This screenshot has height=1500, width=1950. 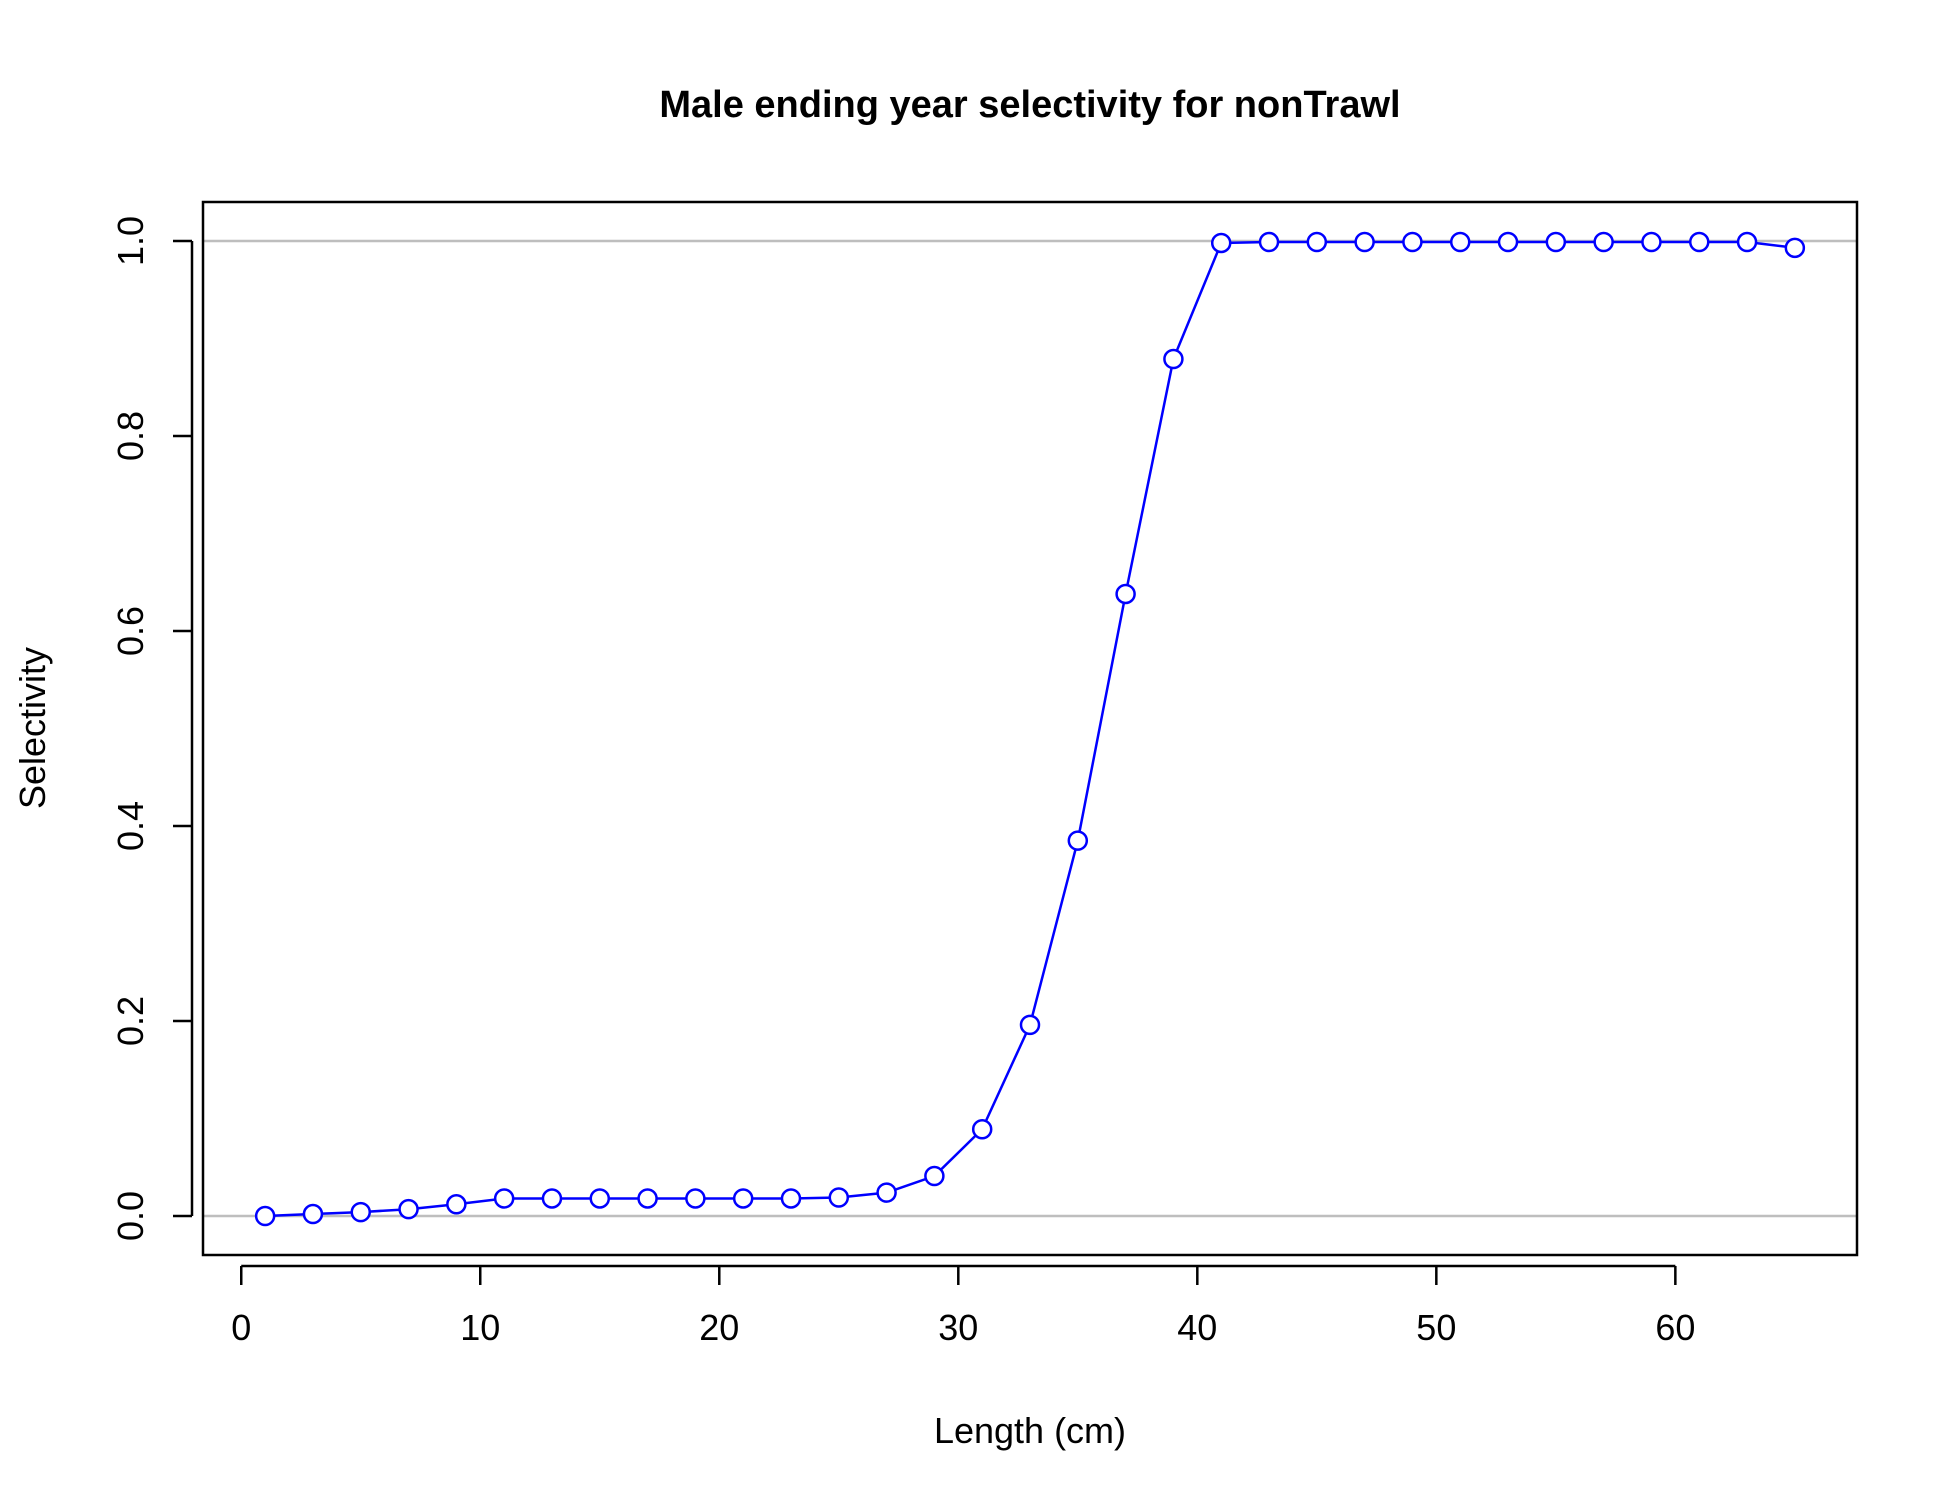 What do you see at coordinates (130, 241) in the screenshot?
I see `y-tick-label: 1.0` at bounding box center [130, 241].